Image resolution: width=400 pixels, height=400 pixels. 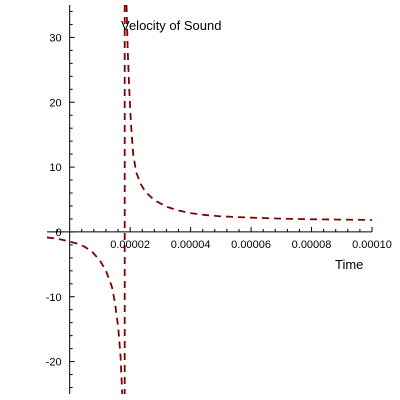 What do you see at coordinates (171, 25) in the screenshot?
I see `chart-title: Velocity of Sound` at bounding box center [171, 25].